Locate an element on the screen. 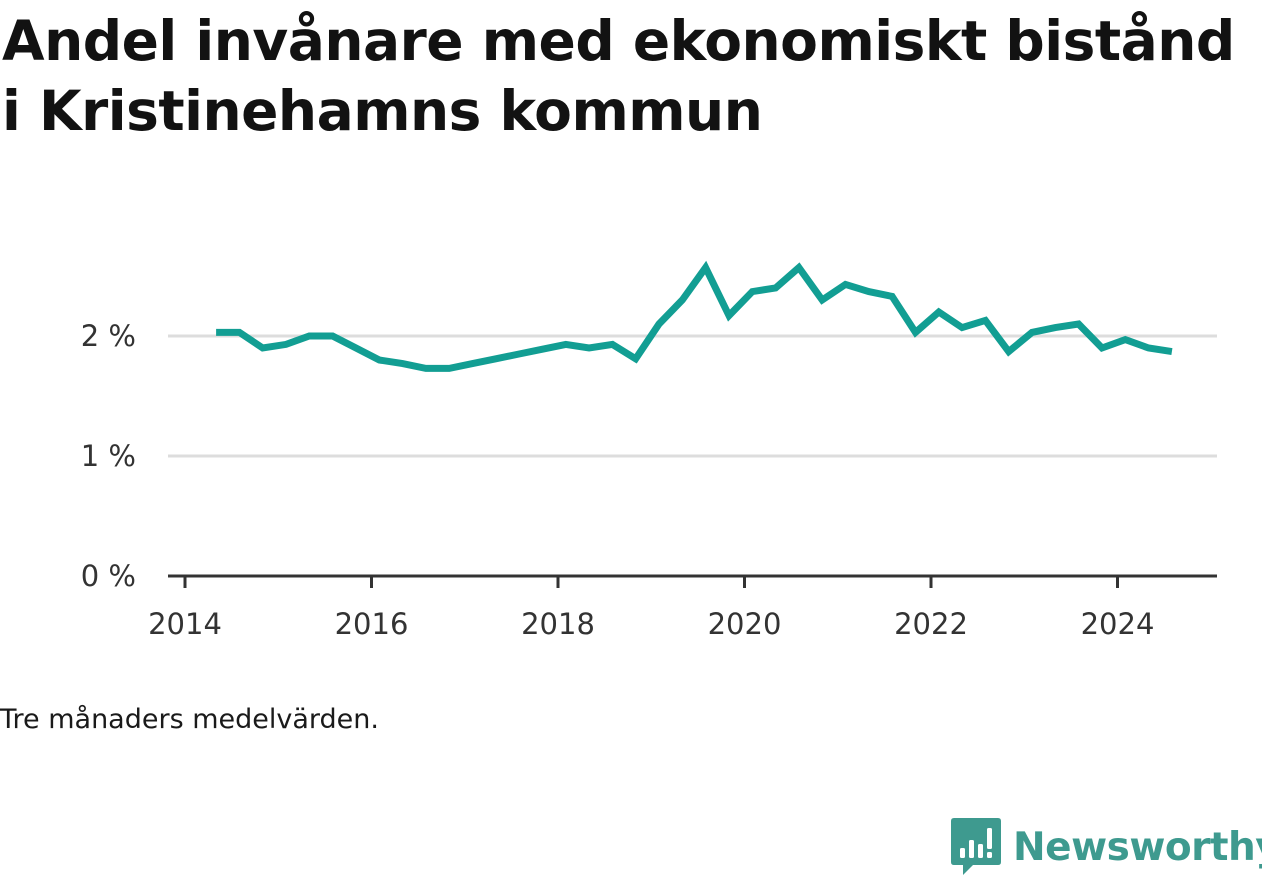 The image size is (1262, 879). brand-logo: Newsworthy is located at coordinates (1106, 847).